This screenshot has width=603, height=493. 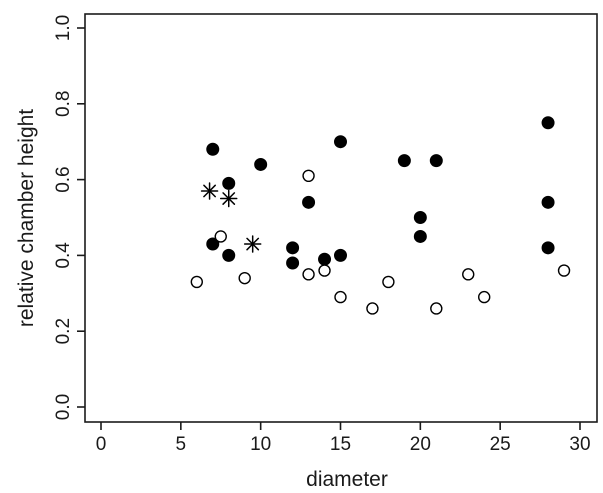 I want to click on x-tick-label: 10, so click(x=260, y=444).